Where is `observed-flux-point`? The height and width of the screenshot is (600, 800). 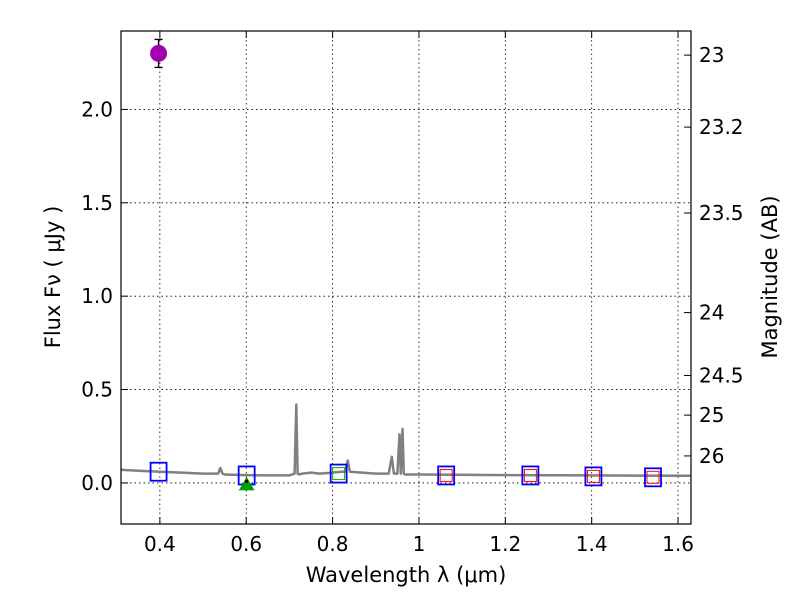
observed-flux-point is located at coordinates (159, 53).